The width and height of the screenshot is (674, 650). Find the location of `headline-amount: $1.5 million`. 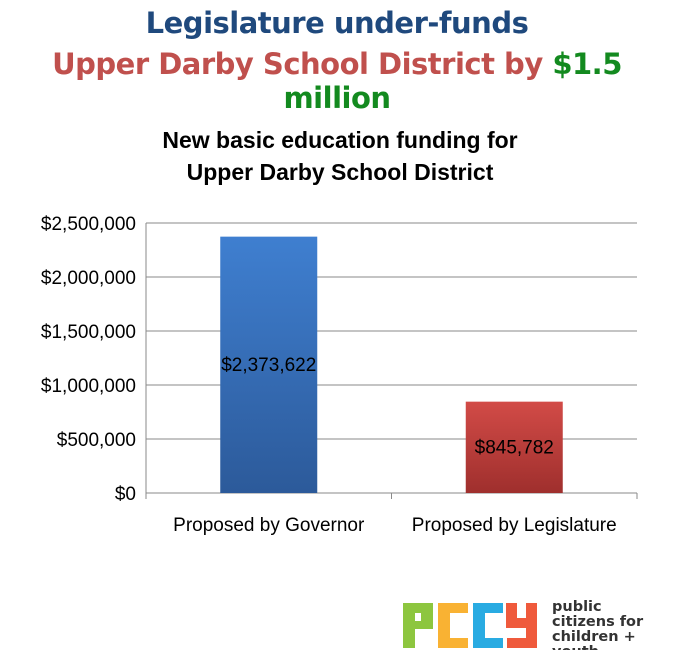

headline-amount: $1.5 million is located at coordinates (452, 81).